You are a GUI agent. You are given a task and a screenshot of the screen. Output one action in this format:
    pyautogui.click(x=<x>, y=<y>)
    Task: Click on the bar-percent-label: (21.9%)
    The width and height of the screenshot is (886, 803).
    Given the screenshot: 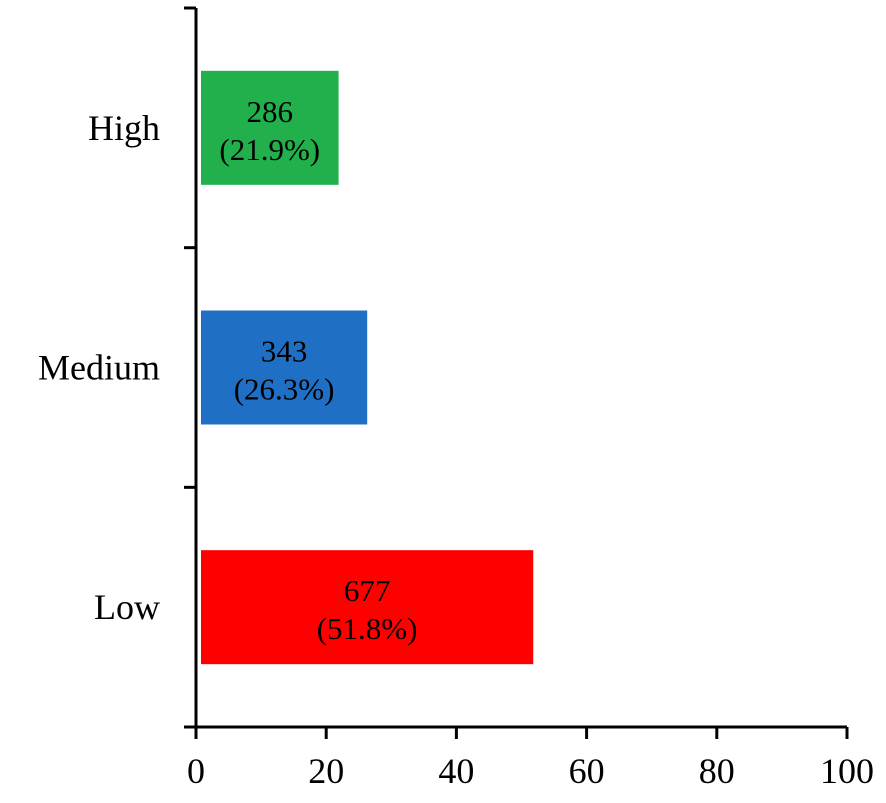 What is the action you would take?
    pyautogui.click(x=269, y=149)
    